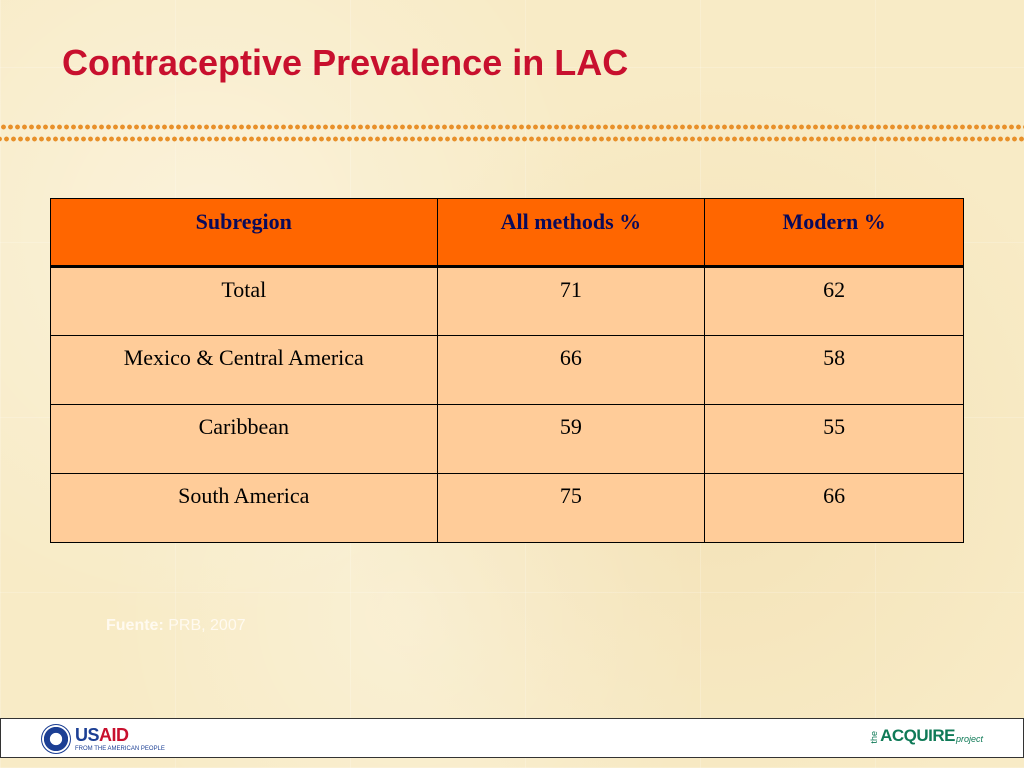 This screenshot has width=1024, height=768. I want to click on cell-modern: 55, so click(834, 439).